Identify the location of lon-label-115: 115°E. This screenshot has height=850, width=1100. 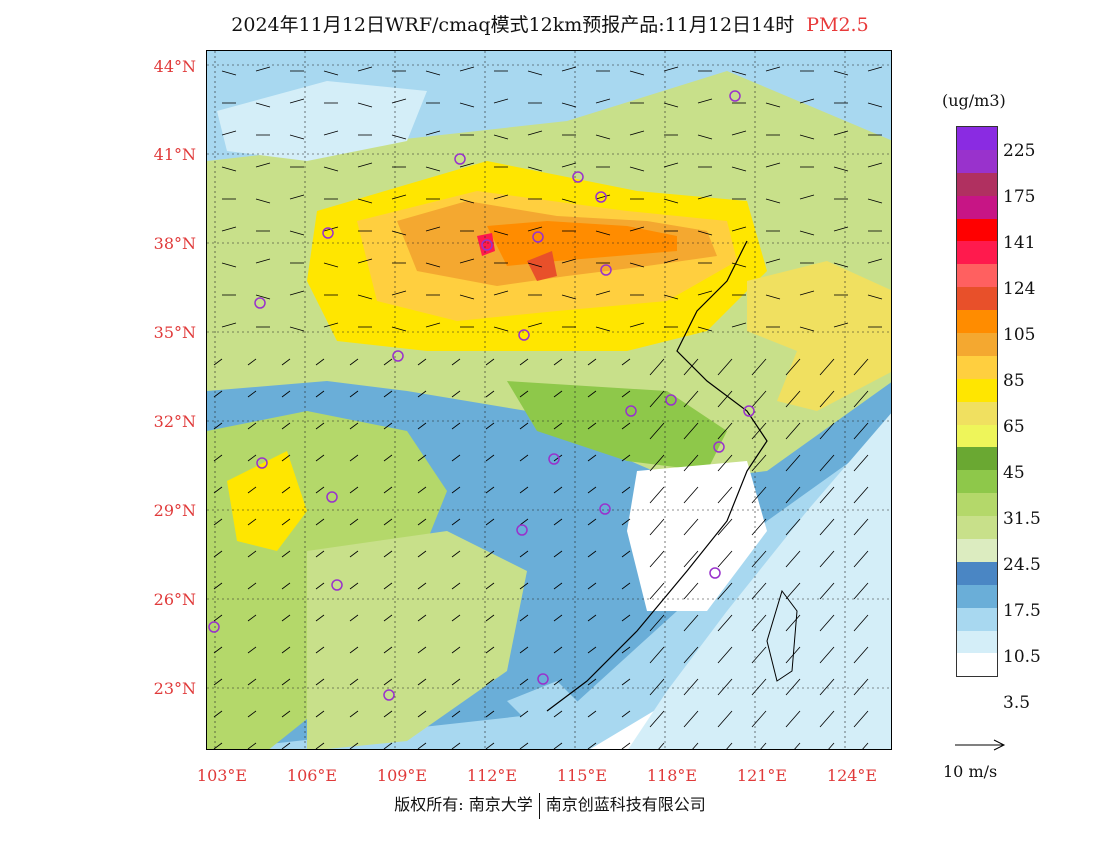
(582, 775).